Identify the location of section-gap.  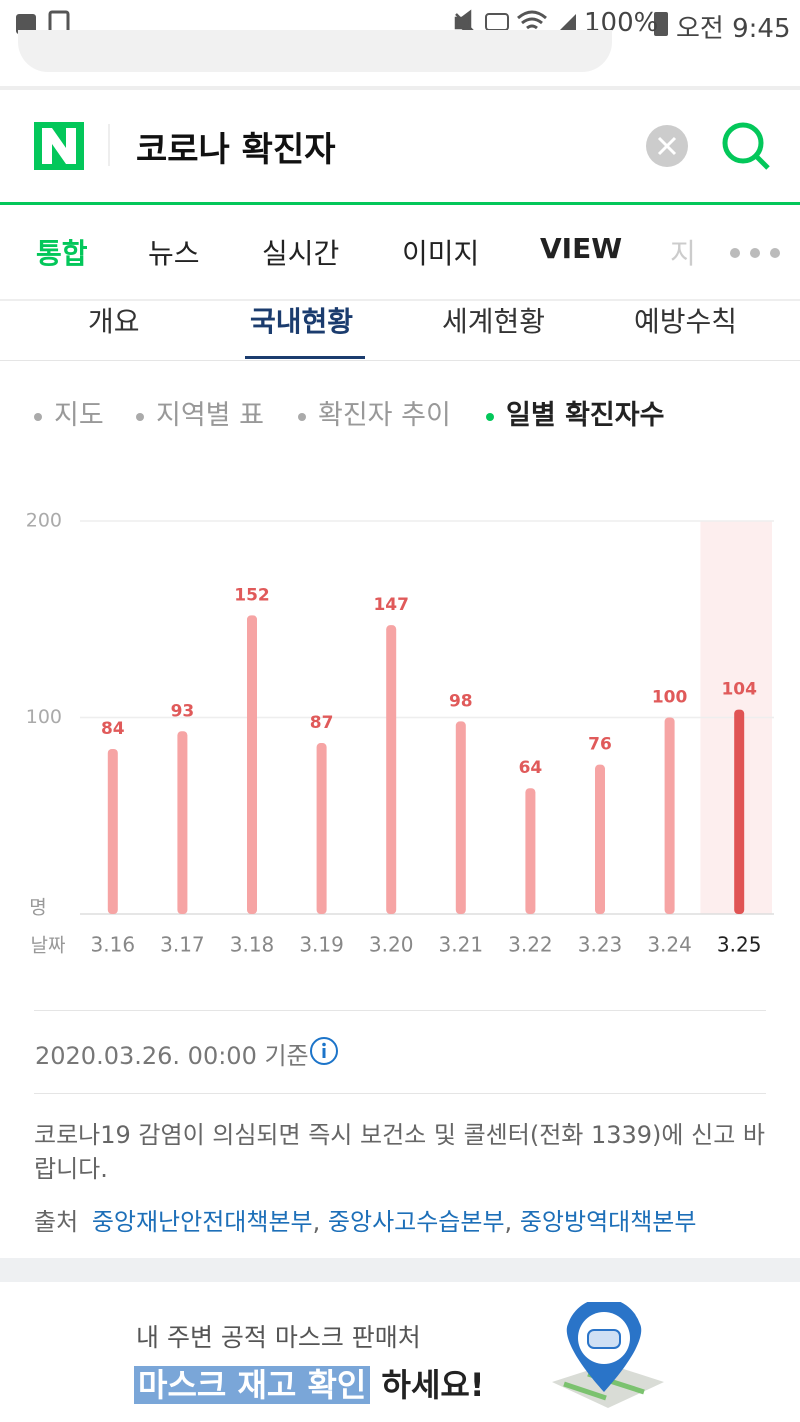
(400, 1270).